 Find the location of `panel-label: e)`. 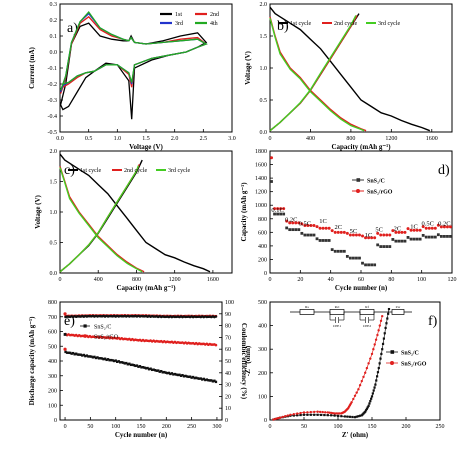

panel-label: e) is located at coordinates (69, 321).